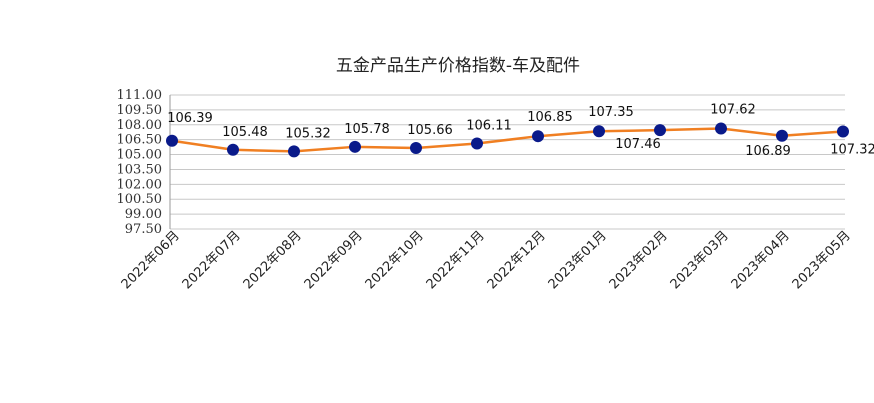  I want to click on data-label: 107.46, so click(638, 144).